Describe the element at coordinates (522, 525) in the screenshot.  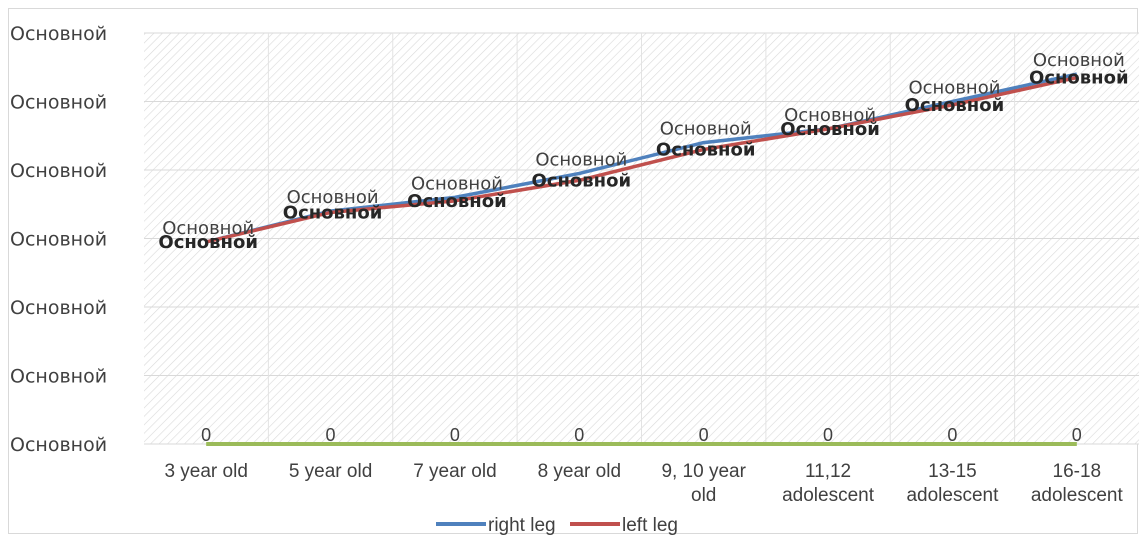
I see `legend-label-right-leg: right leg` at that location.